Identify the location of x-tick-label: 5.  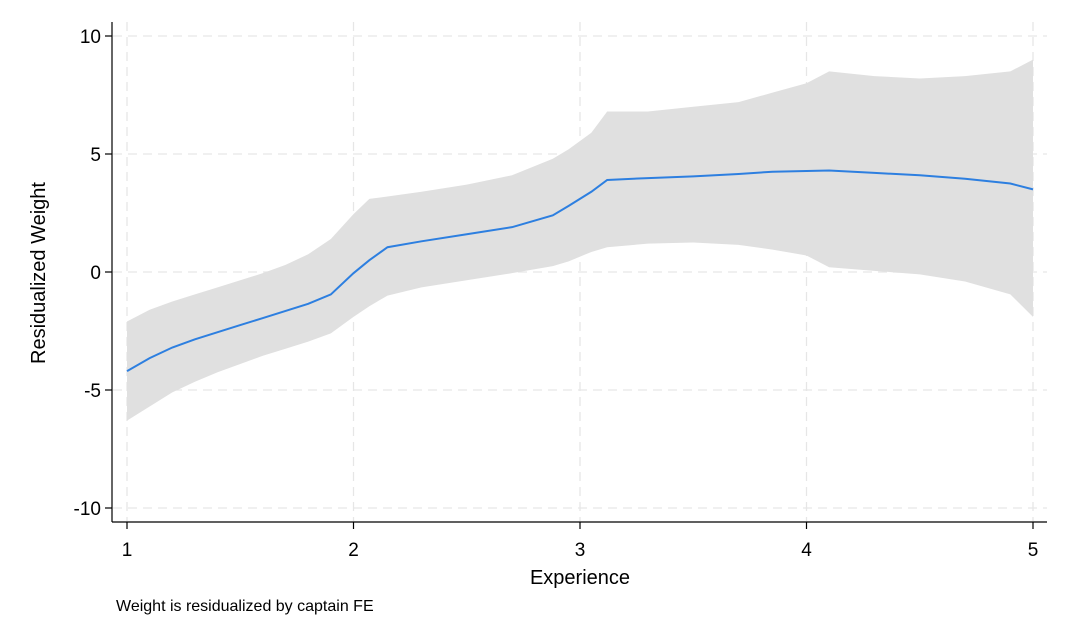
(1033, 550).